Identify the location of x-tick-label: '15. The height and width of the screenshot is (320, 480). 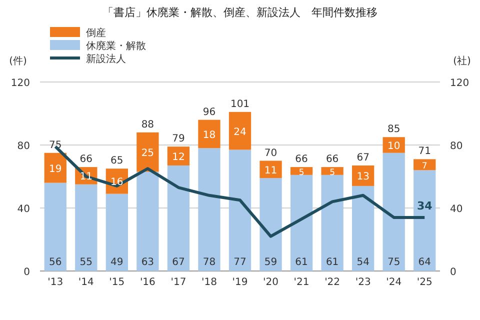
(117, 282).